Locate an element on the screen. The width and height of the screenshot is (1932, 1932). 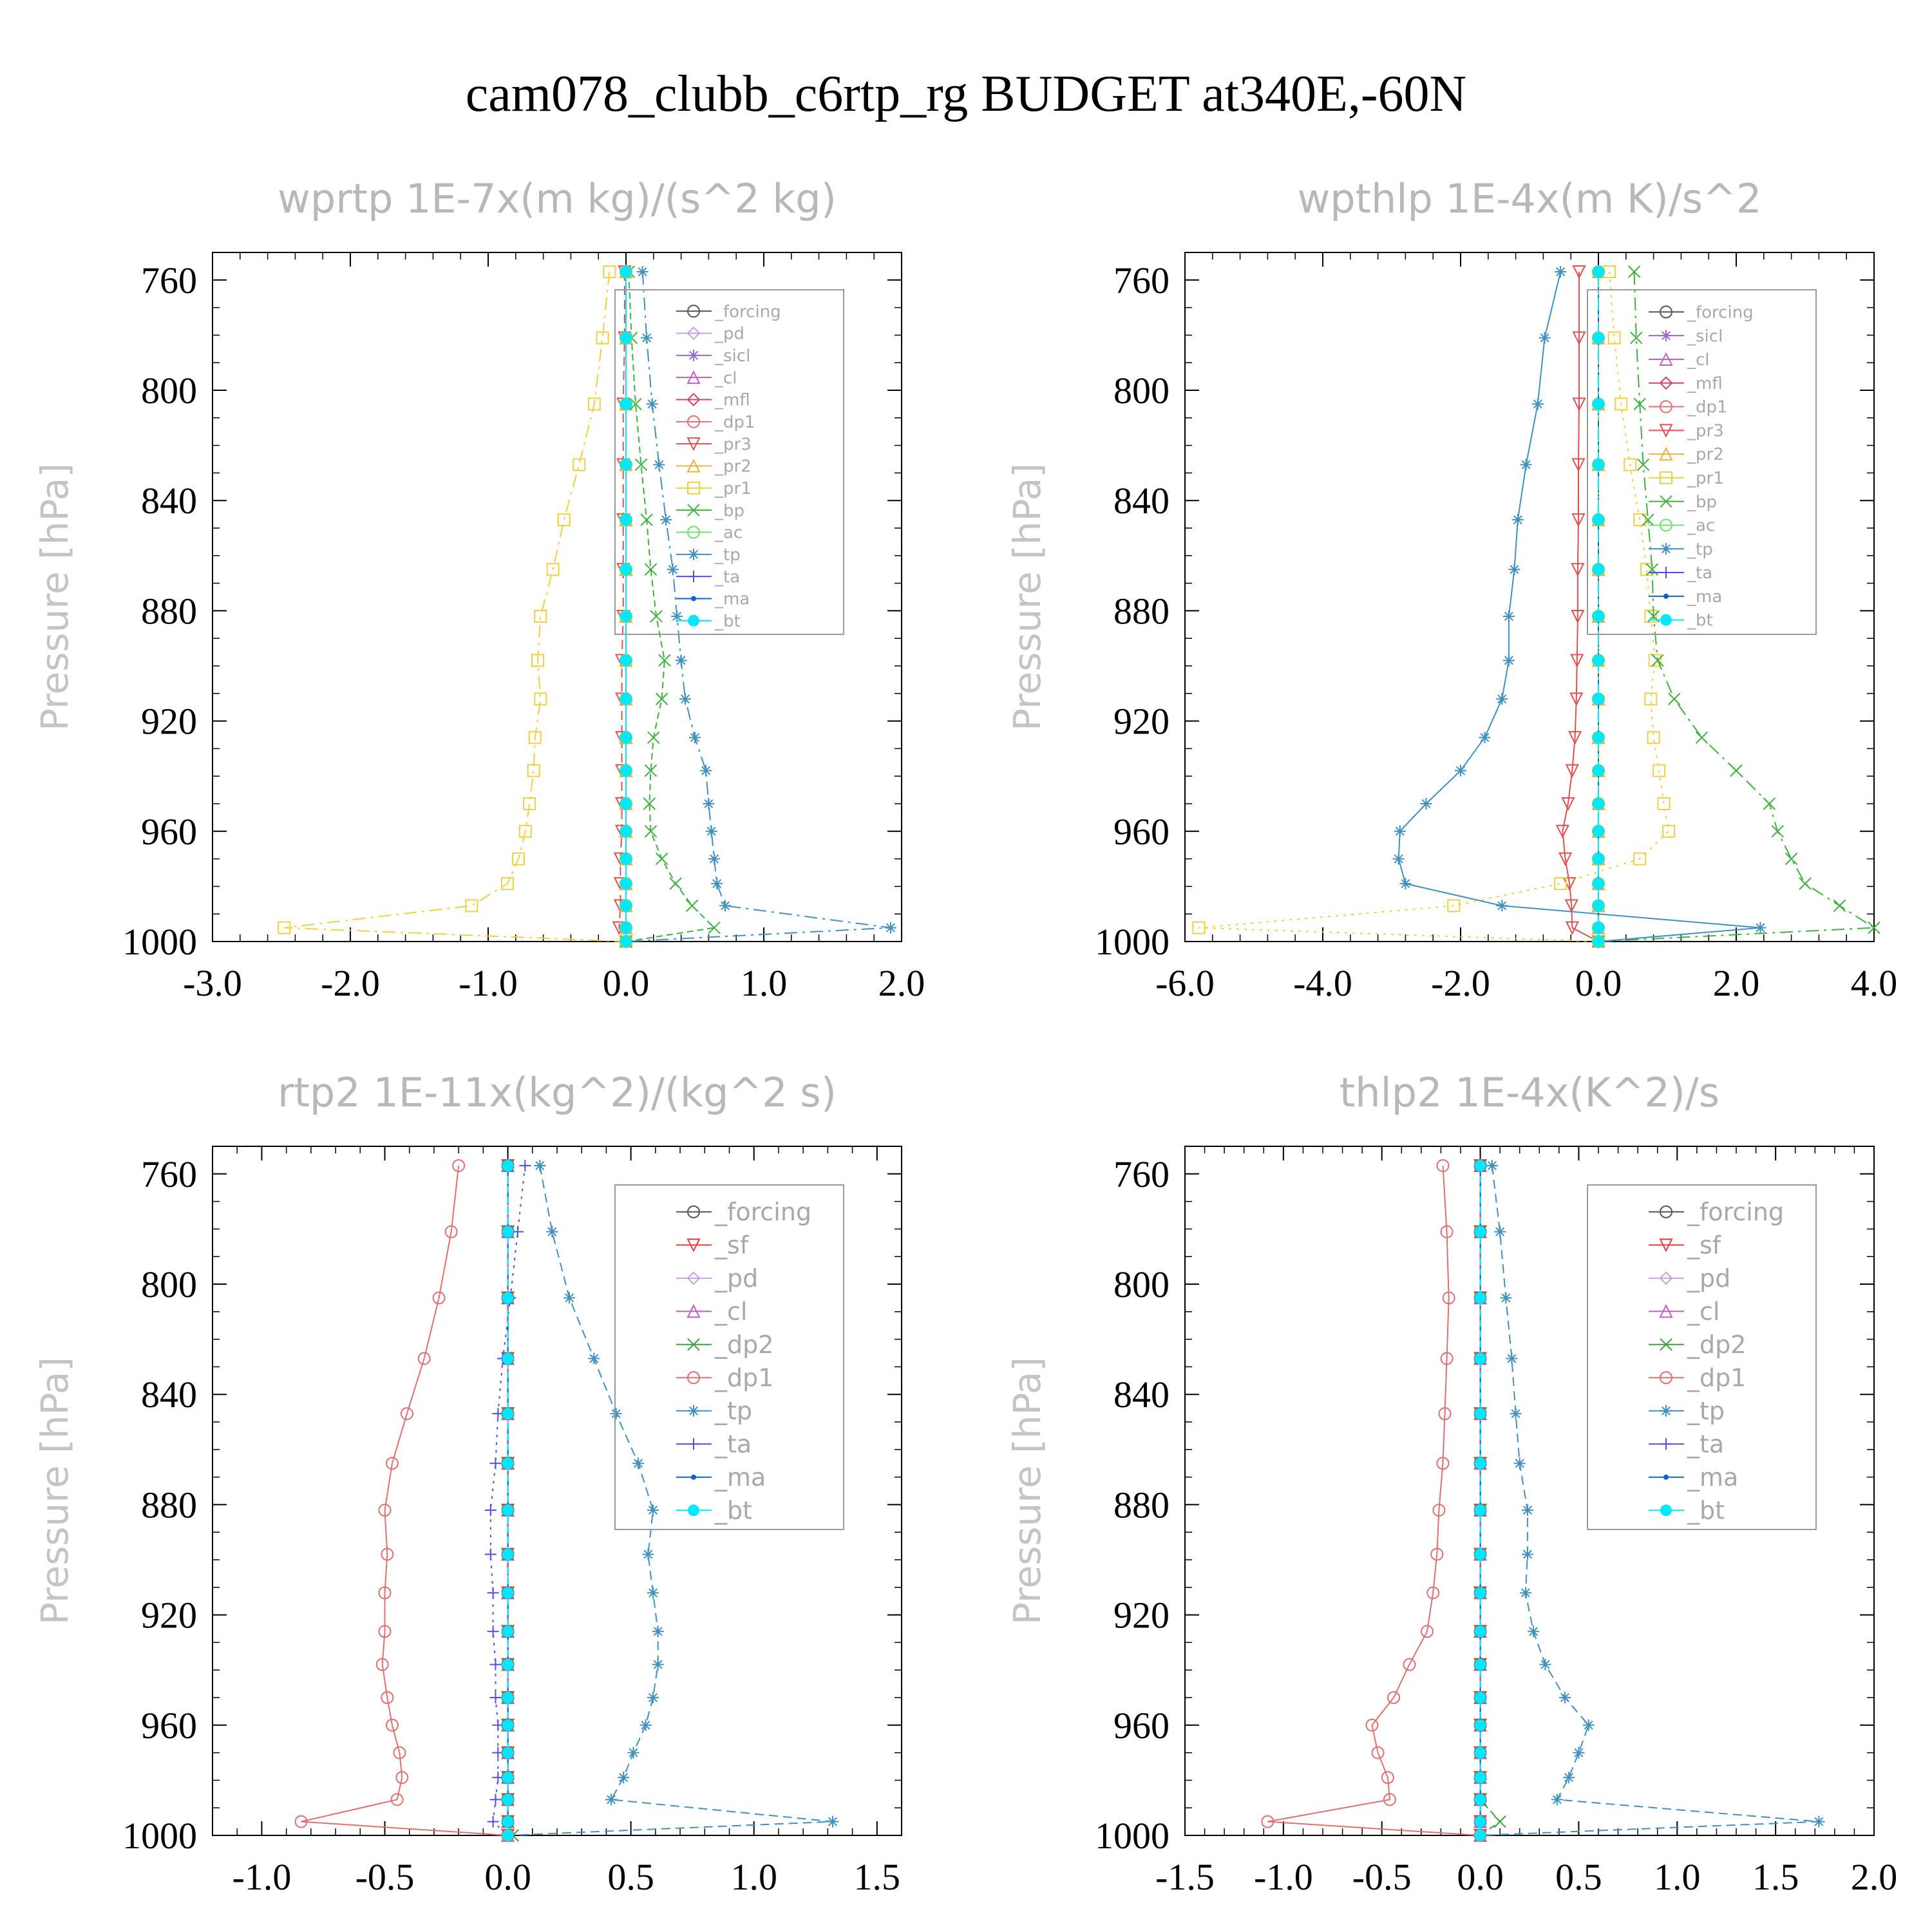
series-tp is located at coordinates (670, 1500).